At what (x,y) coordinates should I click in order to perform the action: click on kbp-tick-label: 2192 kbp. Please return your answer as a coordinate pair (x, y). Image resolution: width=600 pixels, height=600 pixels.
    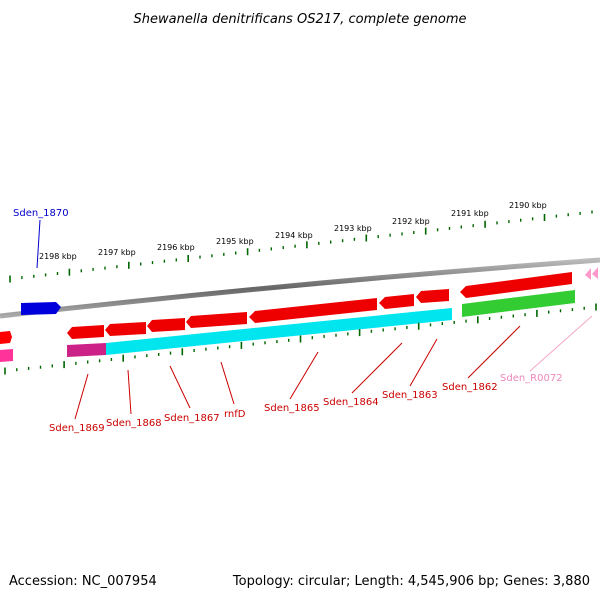
    Looking at the image, I should click on (411, 221).